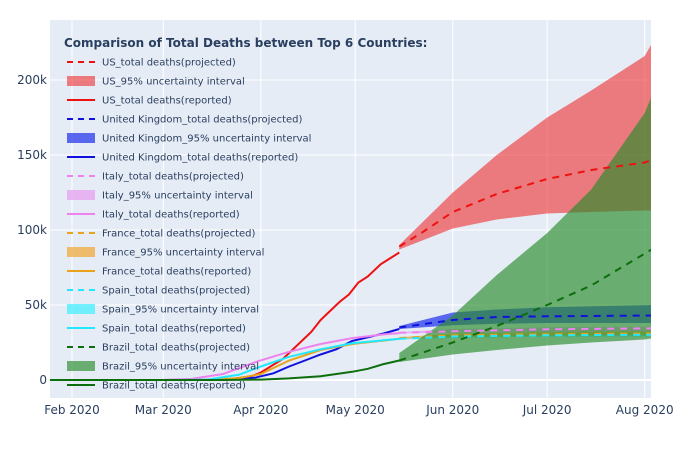  Describe the element at coordinates (183, 253) in the screenshot. I see `legend-label: France_95% uncertainty interval` at that location.